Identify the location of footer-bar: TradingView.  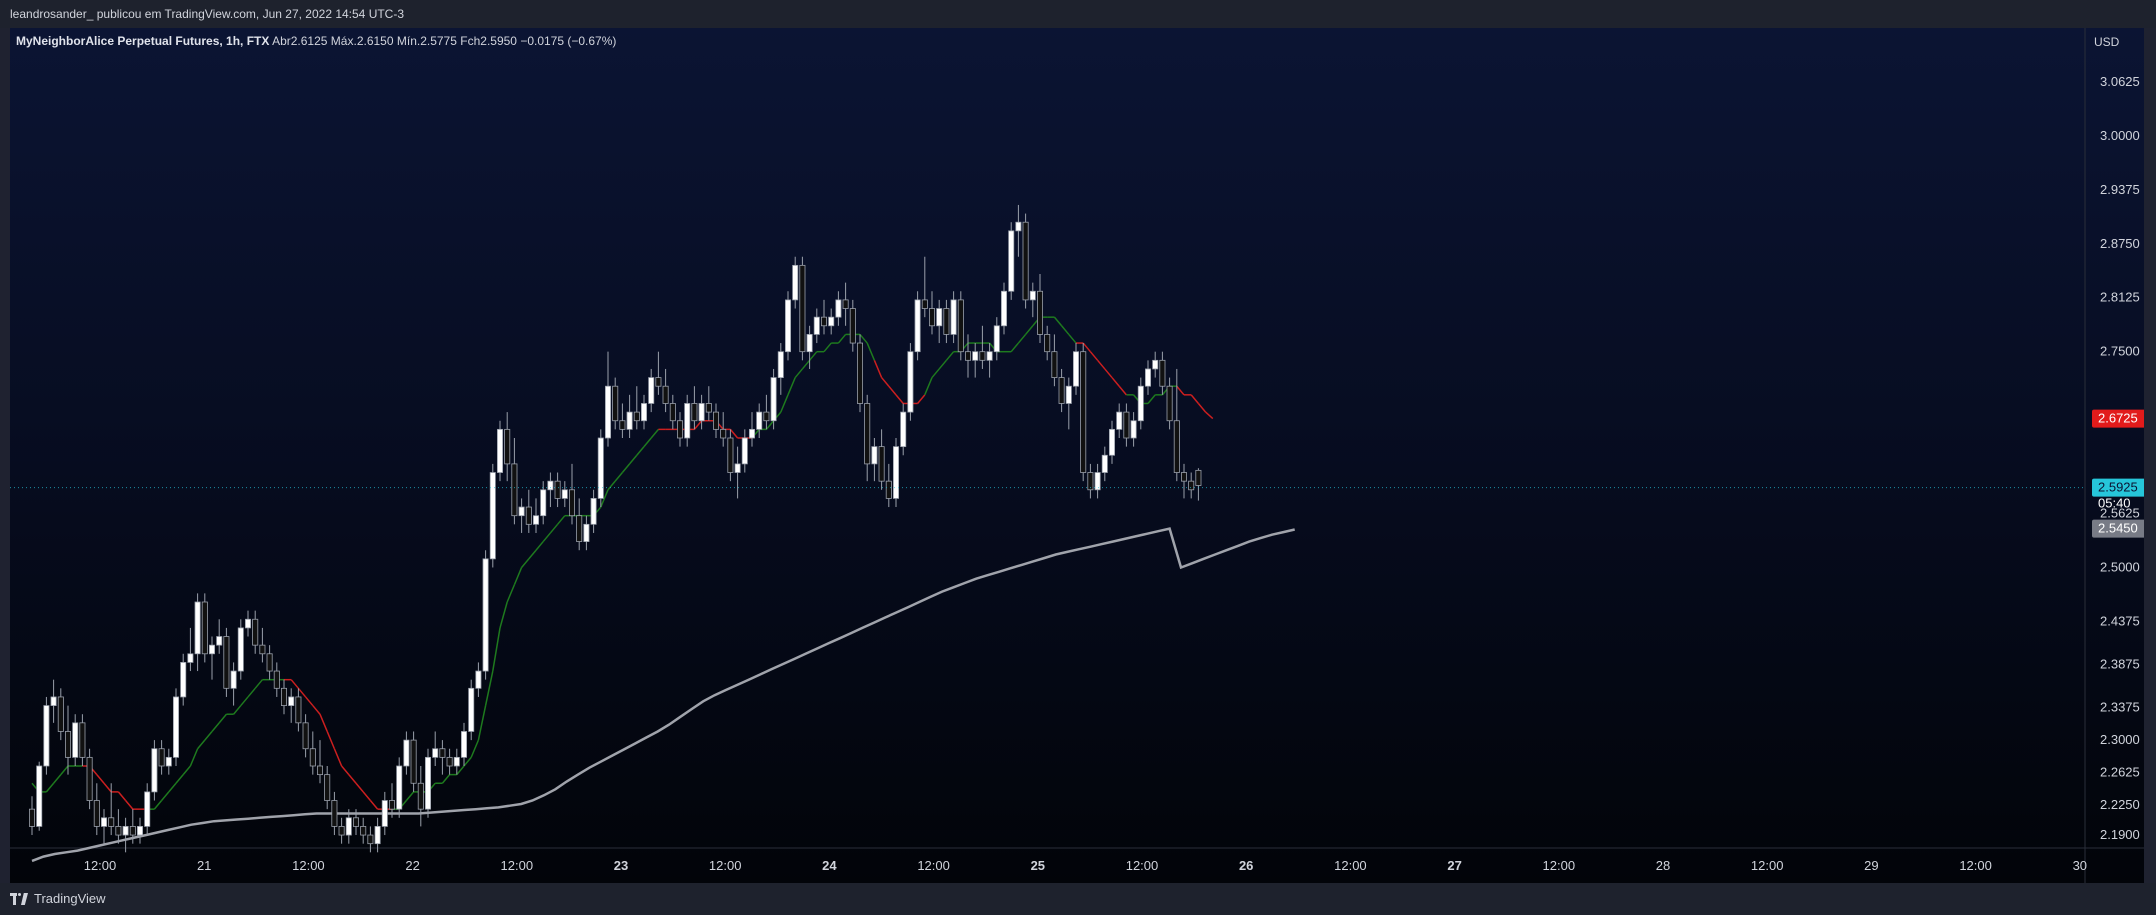
(1078, 899).